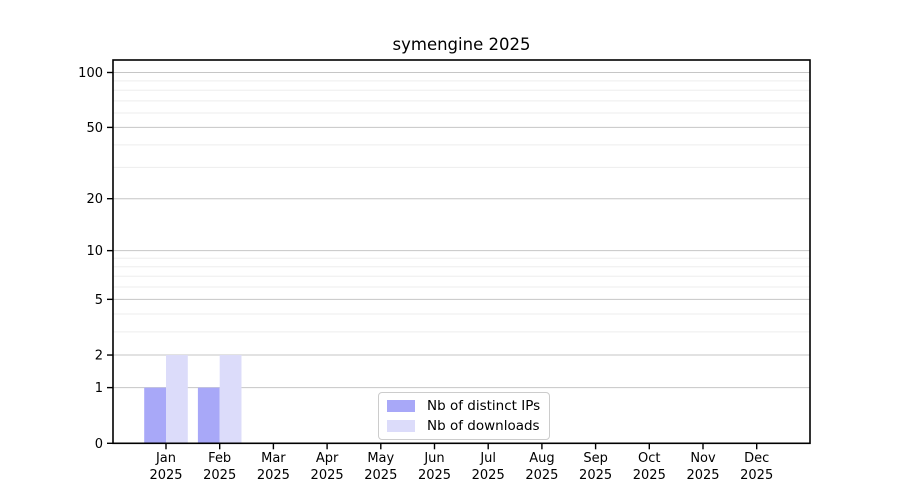  Describe the element at coordinates (595, 458) in the screenshot. I see `x-tick-label-month: Sep` at that location.